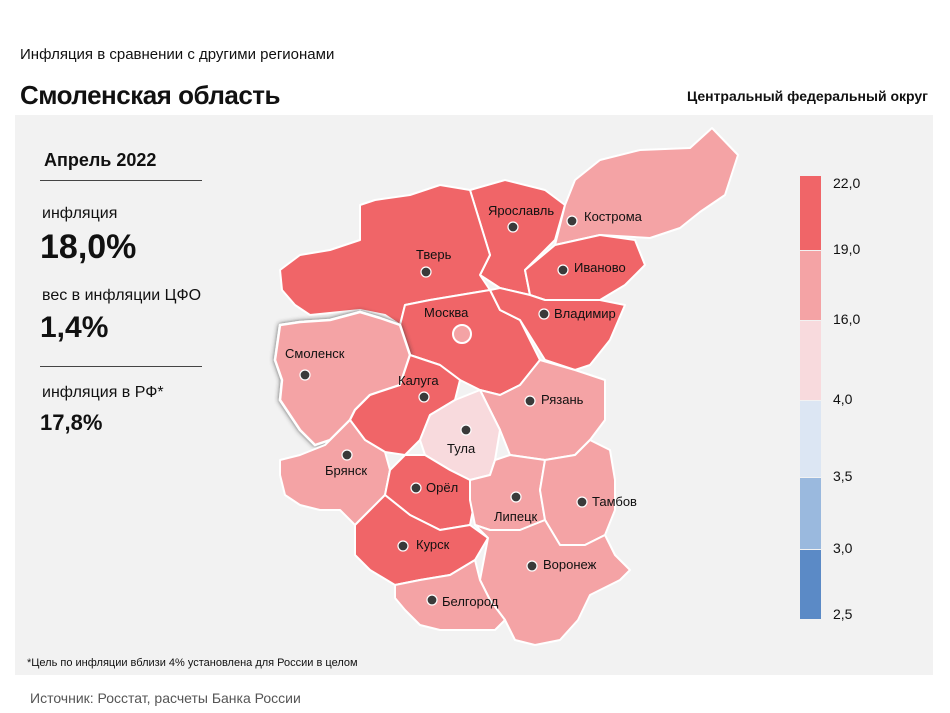 The width and height of the screenshot is (950, 713). I want to click on city-marker-voronezh, so click(532, 566).